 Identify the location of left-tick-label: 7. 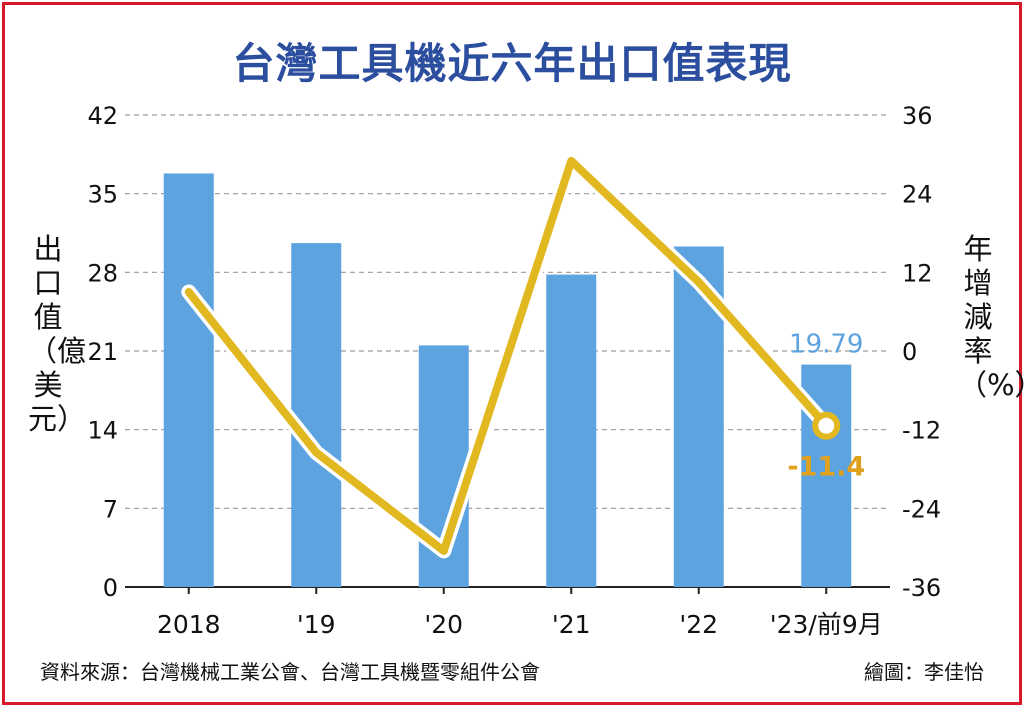
(110, 509).